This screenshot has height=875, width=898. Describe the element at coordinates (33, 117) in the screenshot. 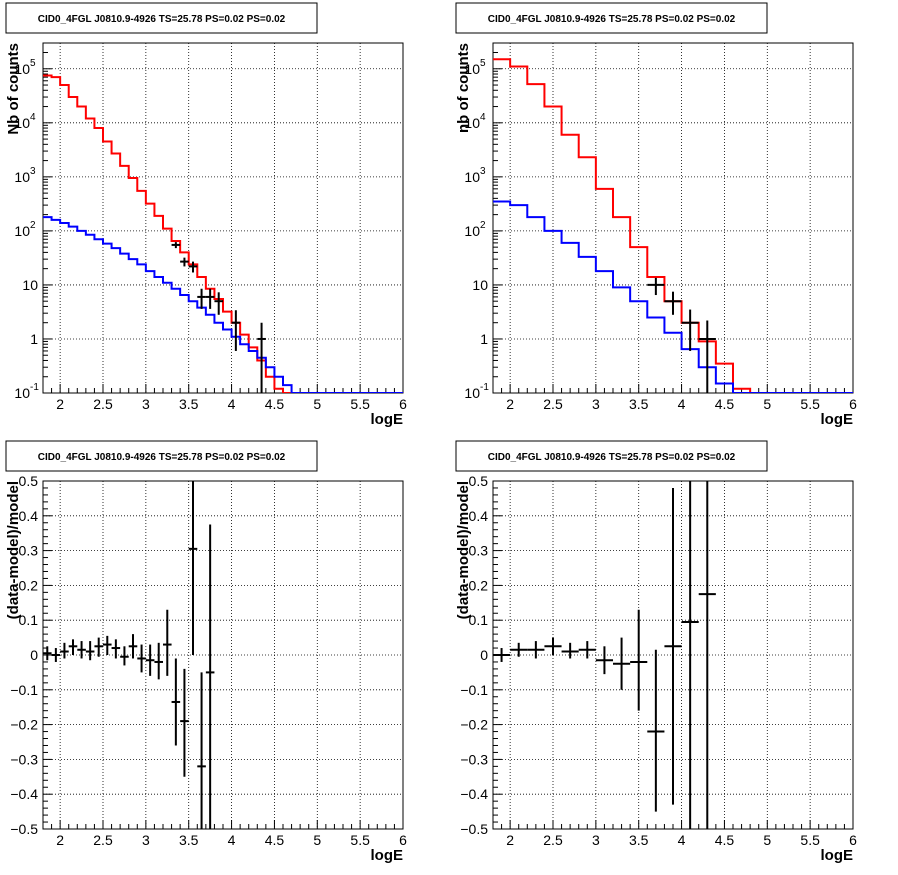

I see `y-tick-exponent: 4` at that location.